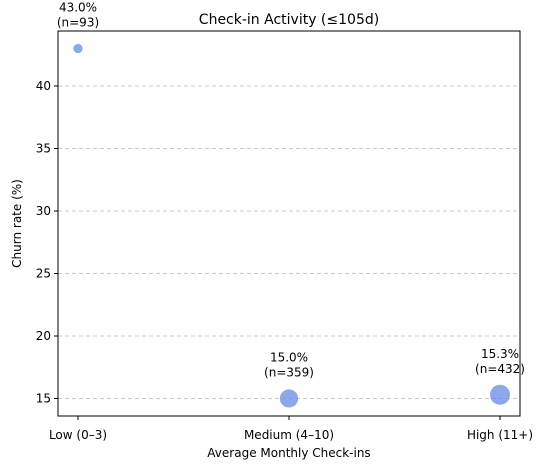 The width and height of the screenshot is (549, 470). Describe the element at coordinates (289, 373) in the screenshot. I see `data-label-line: (n=359)` at that location.